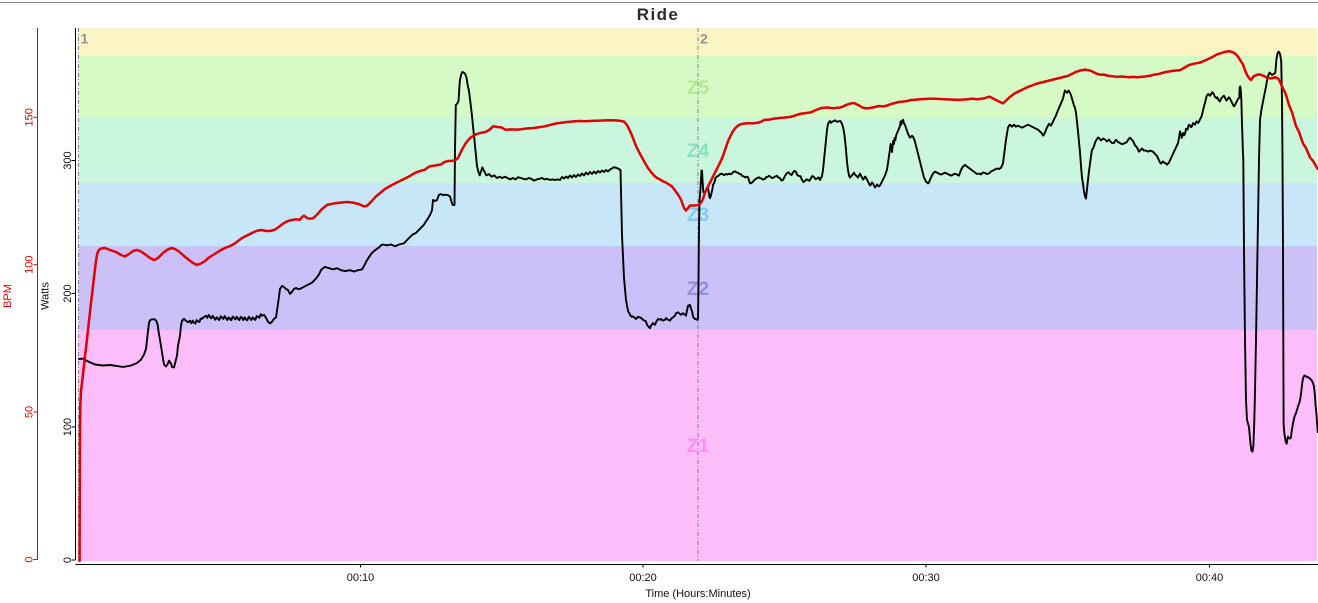  Describe the element at coordinates (361, 578) in the screenshot. I see `svg-text: 00:10` at that location.